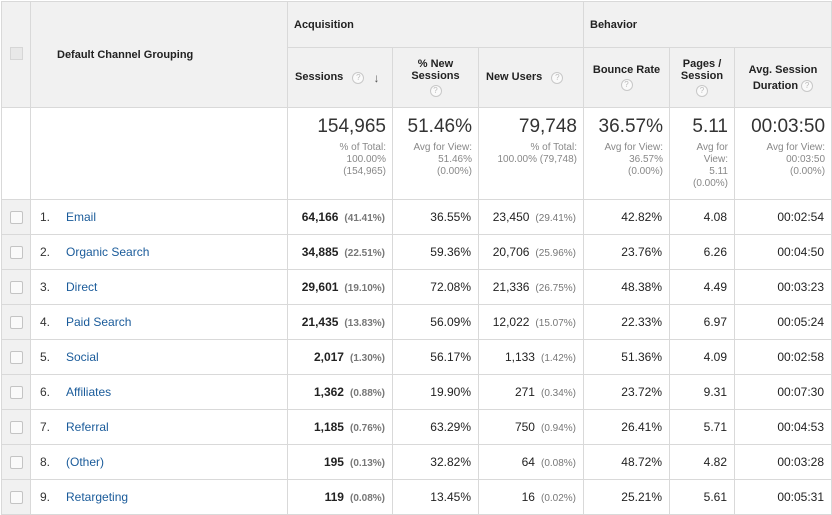  What do you see at coordinates (364, 323) in the screenshot?
I see `sessions-percent: (13.83%)` at bounding box center [364, 323].